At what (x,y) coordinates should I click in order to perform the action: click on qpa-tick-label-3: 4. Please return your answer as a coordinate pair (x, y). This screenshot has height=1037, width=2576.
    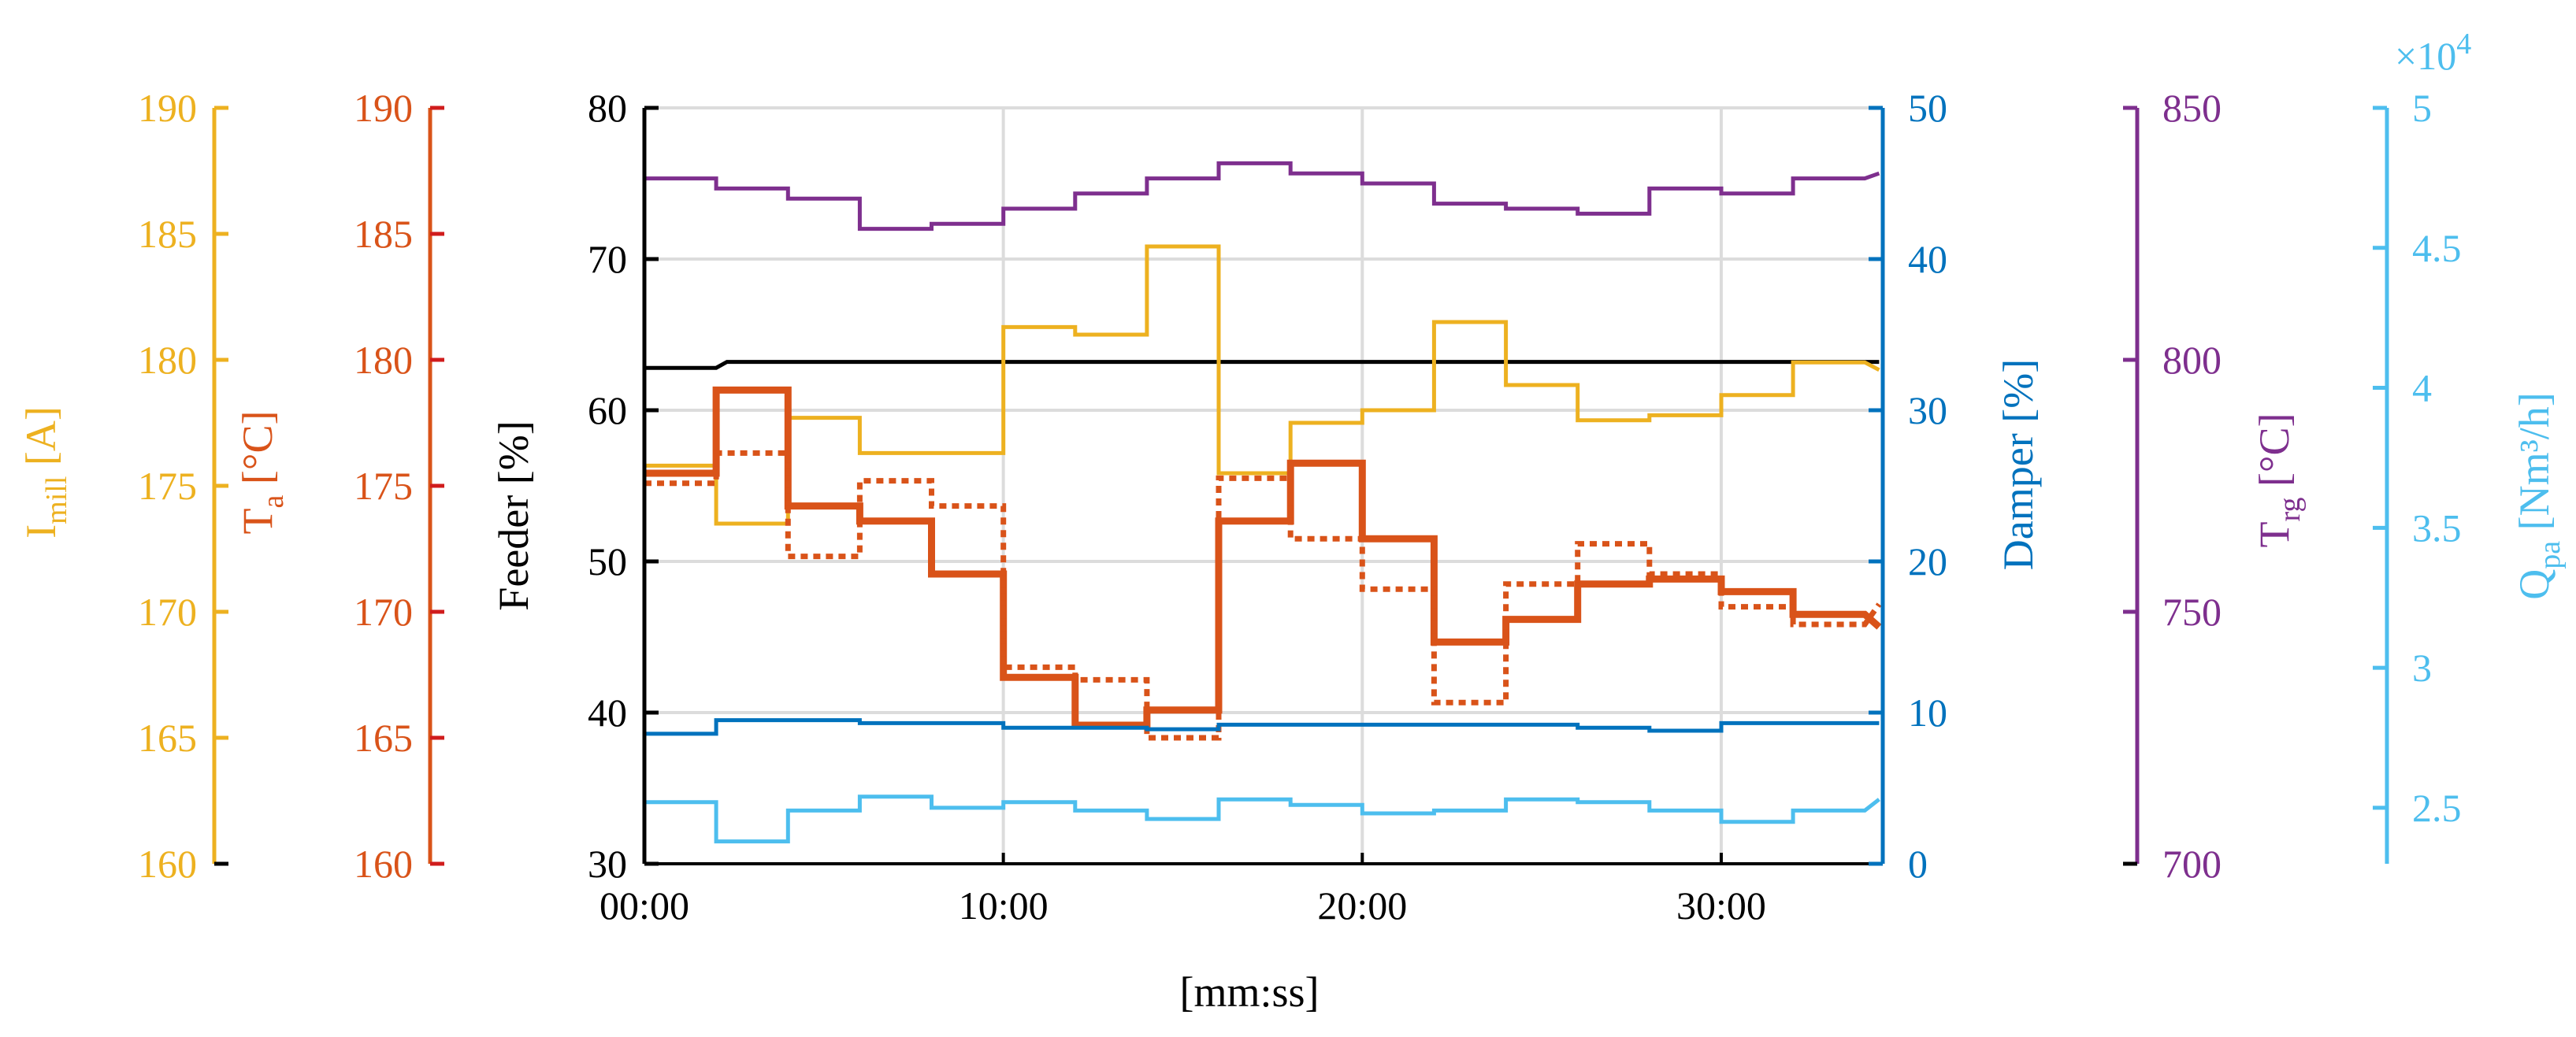
    Looking at the image, I should click on (2422, 388).